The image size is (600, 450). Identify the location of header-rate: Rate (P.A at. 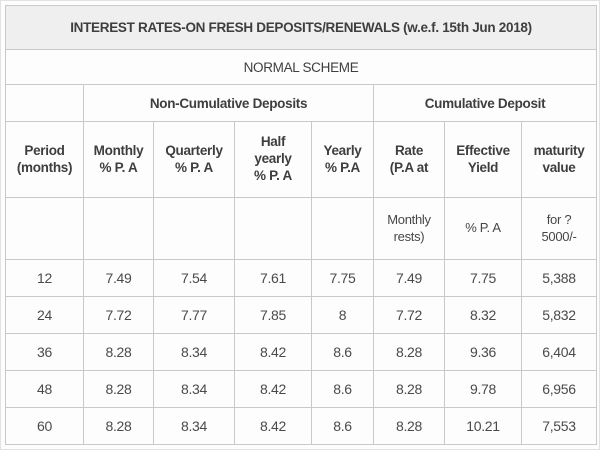
(409, 159).